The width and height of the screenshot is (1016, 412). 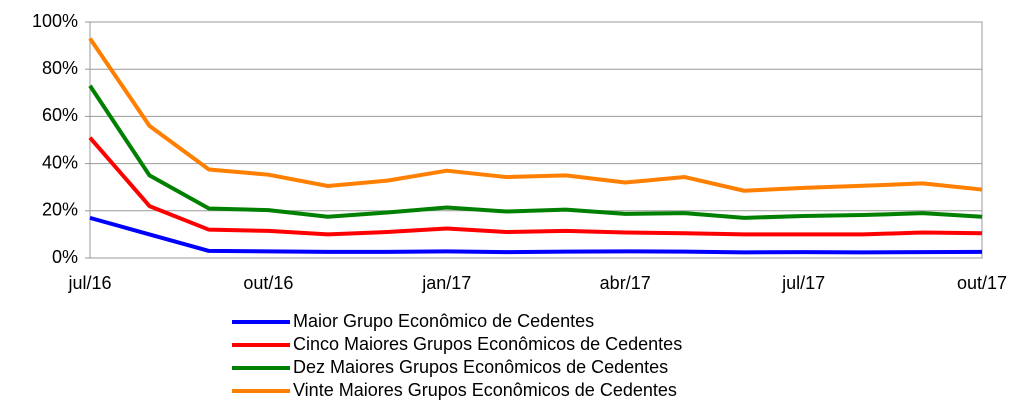 I want to click on x-tick-label: jul/16, so click(x=89, y=283).